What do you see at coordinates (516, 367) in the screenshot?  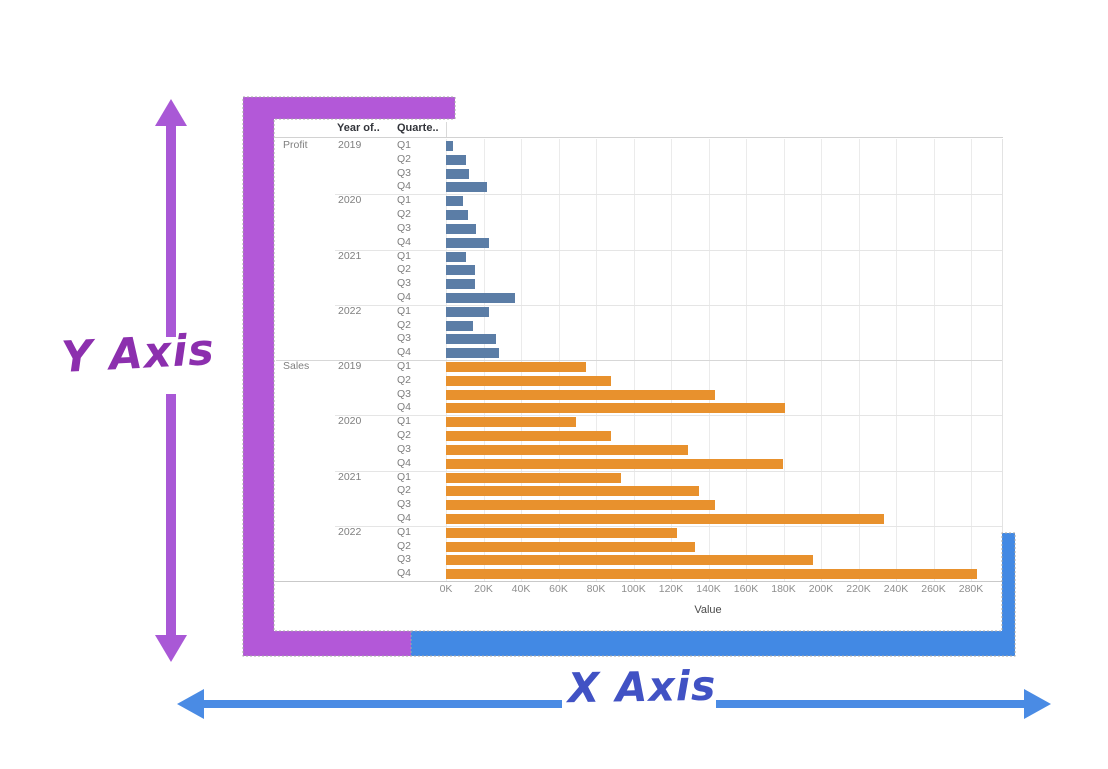 I see `bar-sales-2019-q1` at bounding box center [516, 367].